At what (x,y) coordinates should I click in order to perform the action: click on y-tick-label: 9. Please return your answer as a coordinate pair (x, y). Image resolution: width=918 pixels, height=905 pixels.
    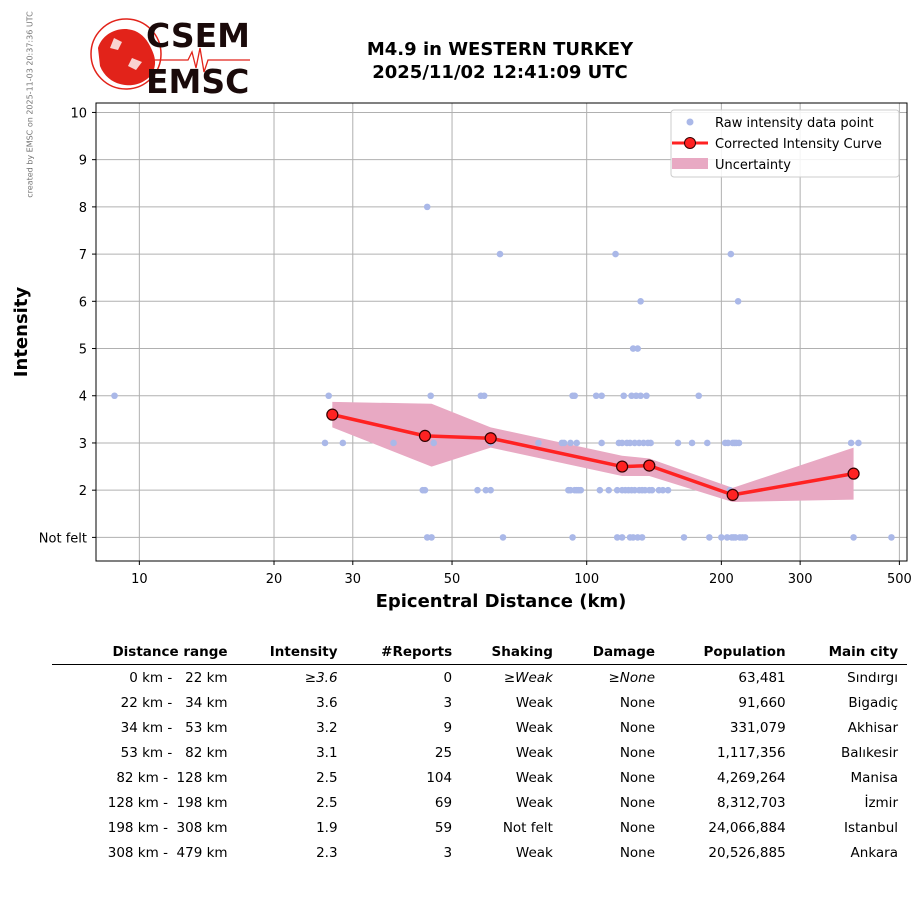
    Looking at the image, I should click on (83, 161).